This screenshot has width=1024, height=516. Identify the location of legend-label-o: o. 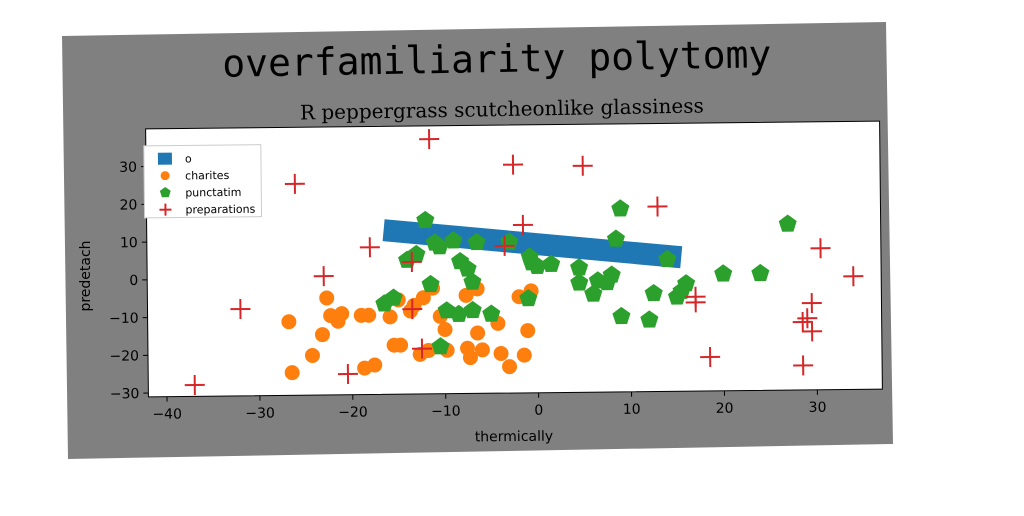
(188, 158).